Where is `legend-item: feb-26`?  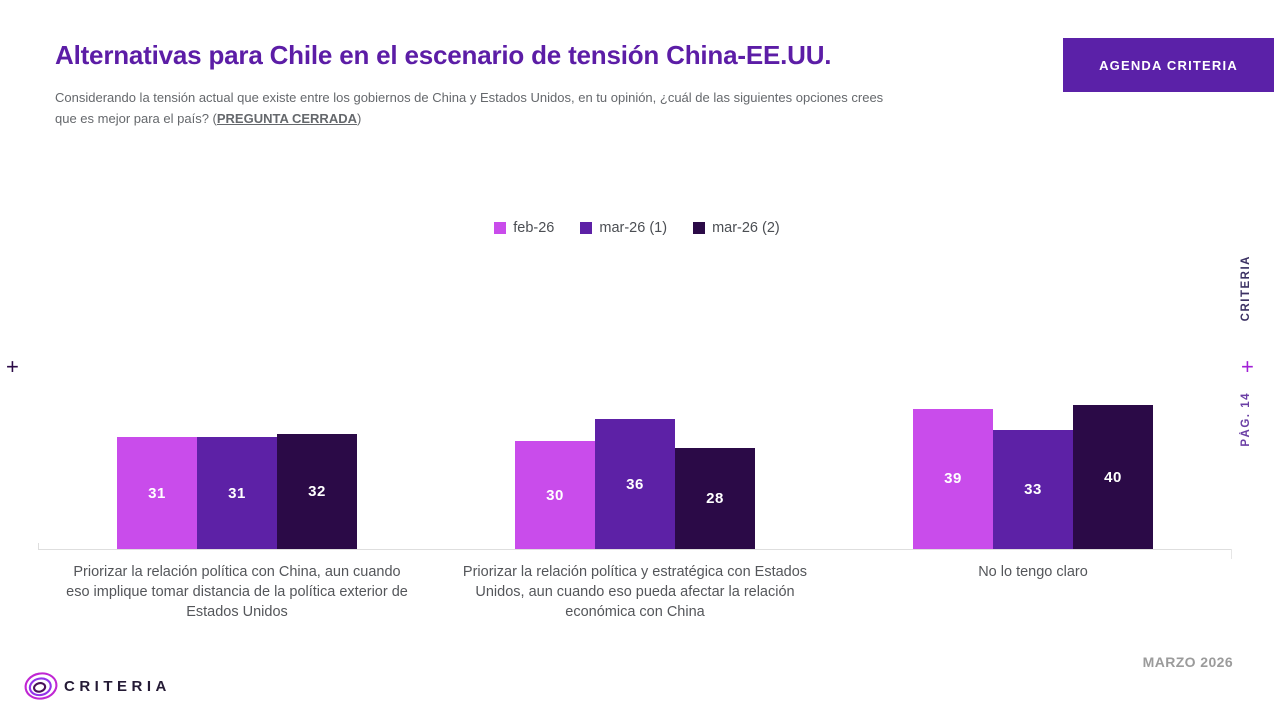 legend-item: feb-26 is located at coordinates (524, 228).